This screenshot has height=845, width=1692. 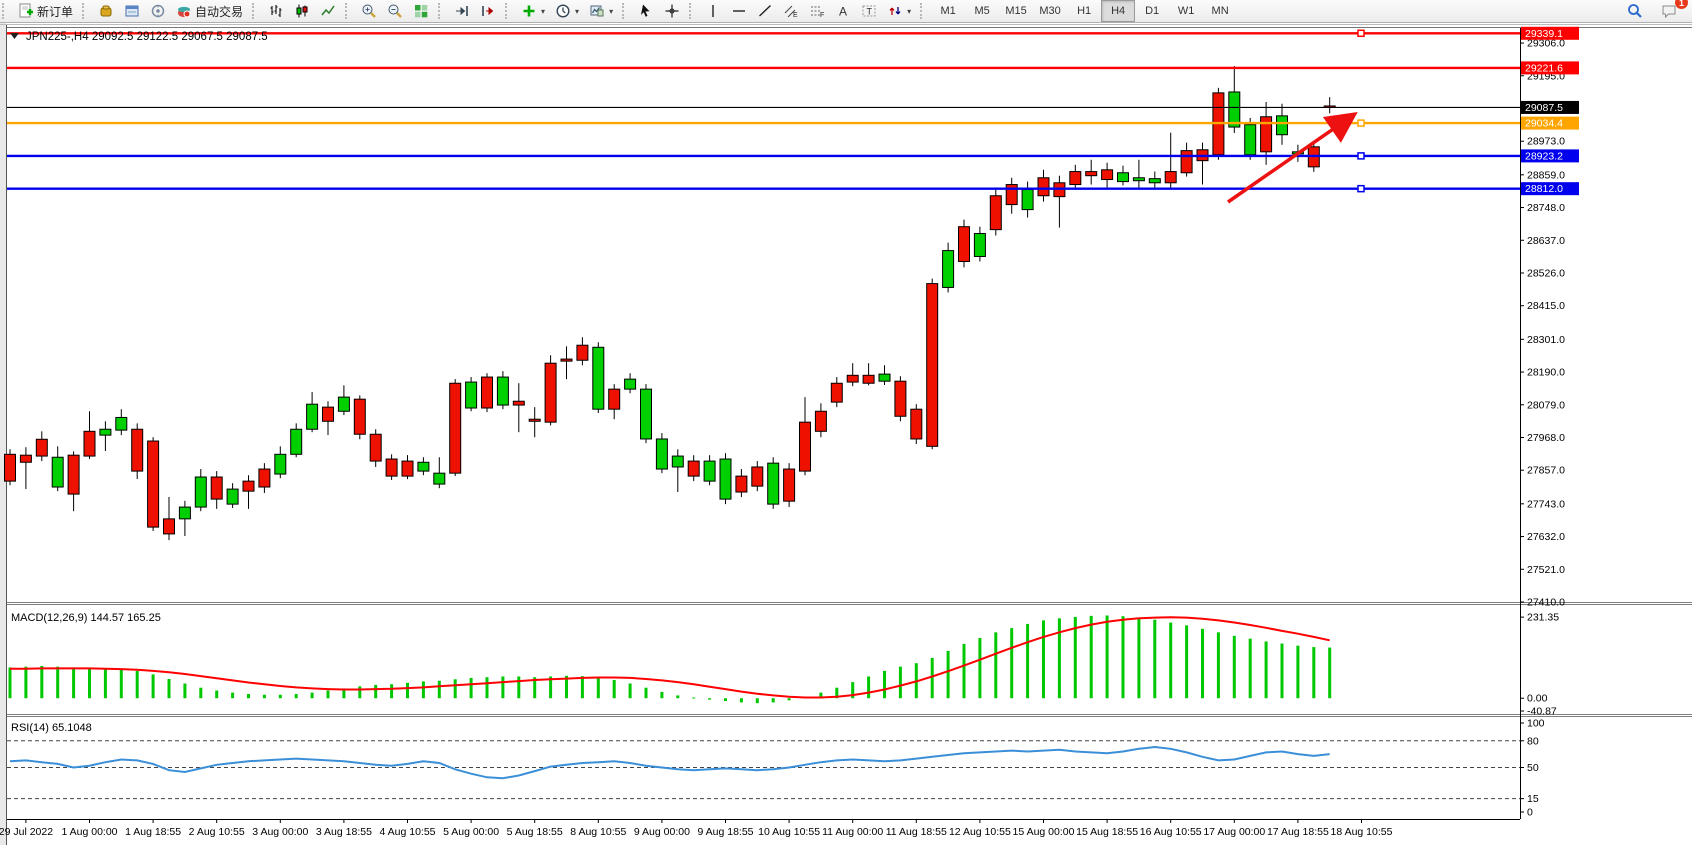 I want to click on time-tick-label: 15 Aug 00:00, so click(x=1044, y=832).